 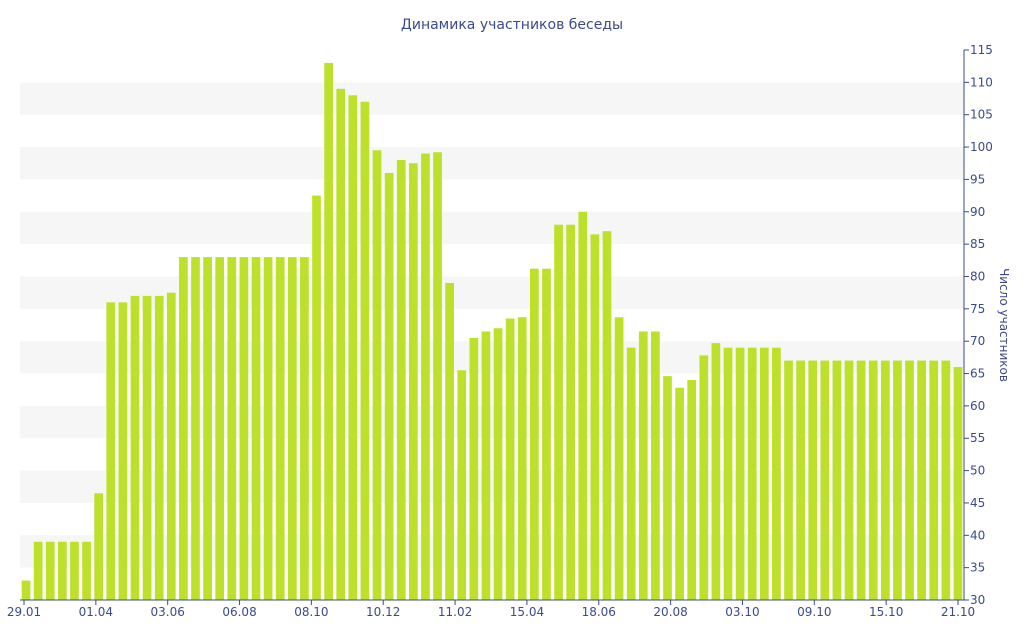 I want to click on y-tick-label: 80, so click(x=977, y=276).